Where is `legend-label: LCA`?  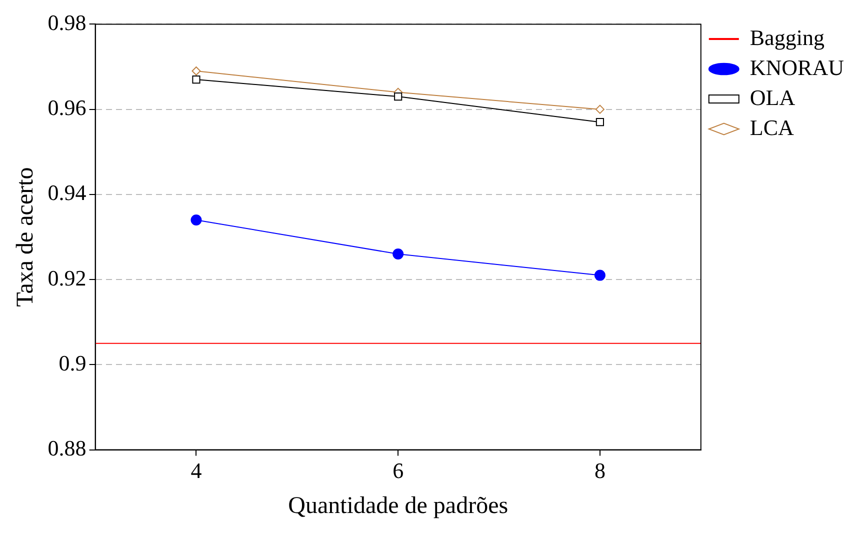 legend-label: LCA is located at coordinates (772, 127).